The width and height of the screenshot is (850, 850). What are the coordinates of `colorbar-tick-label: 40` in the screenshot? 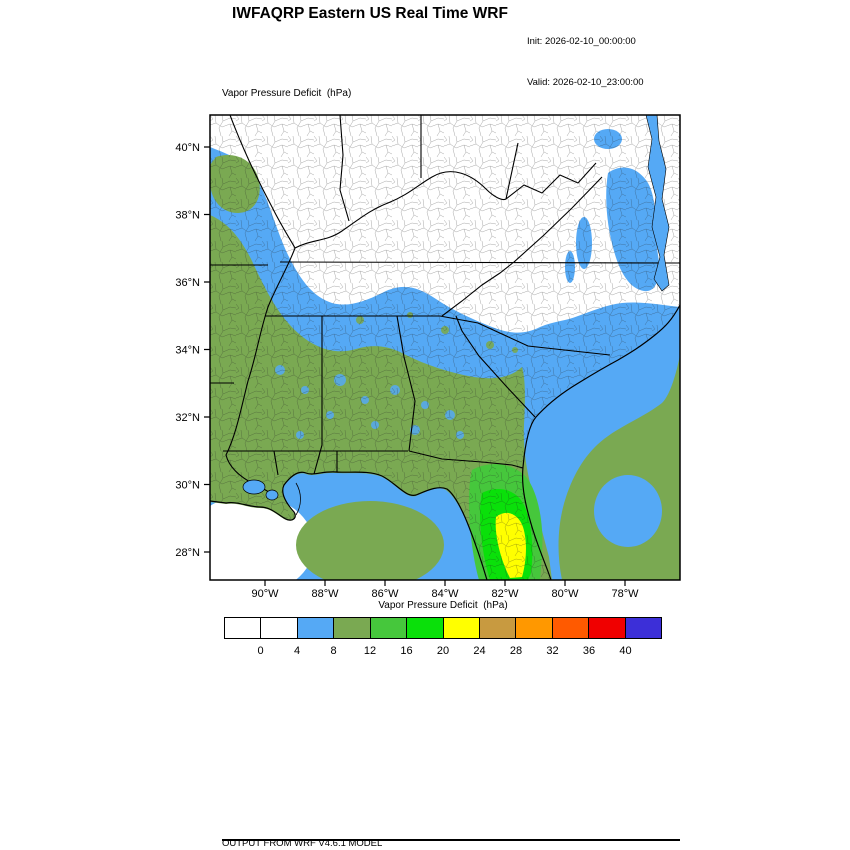 It's located at (625, 651).